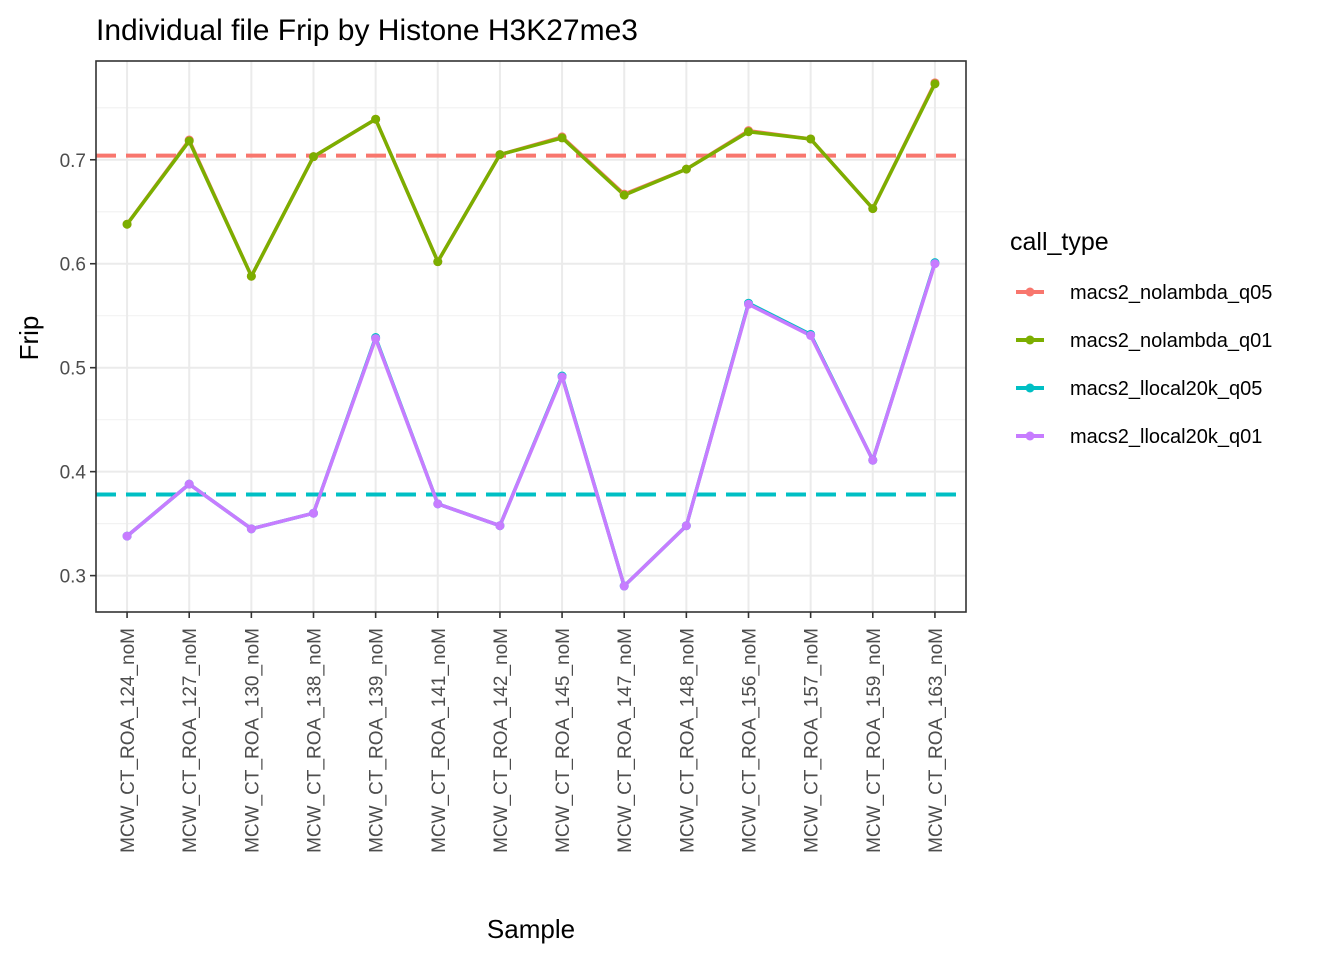 The height and width of the screenshot is (960, 1344). Describe the element at coordinates (29, 338) in the screenshot. I see `y-axis-title: Frip` at that location.